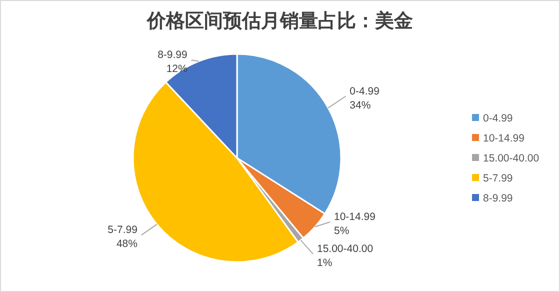  I want to click on slice-label: 10-14.99, so click(355, 216).